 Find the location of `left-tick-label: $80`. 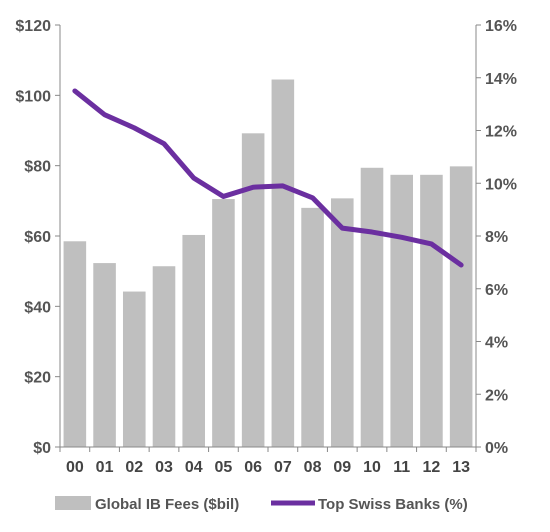

left-tick-label: $80 is located at coordinates (37, 167).